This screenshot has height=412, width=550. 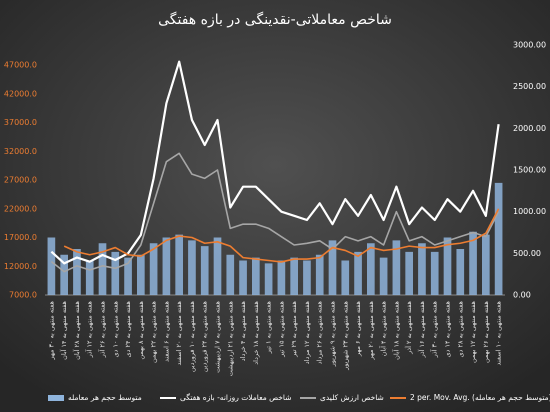 What do you see at coordinates (421, 329) in the screenshot?
I see `x-tick-label: هفته منتهی به ۱۶ آذر` at bounding box center [421, 329].